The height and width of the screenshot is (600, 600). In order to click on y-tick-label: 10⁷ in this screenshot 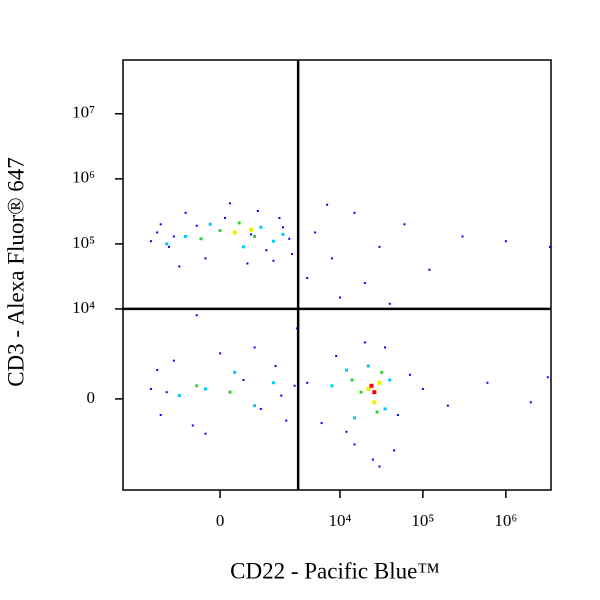, I will do `click(83, 112)`.